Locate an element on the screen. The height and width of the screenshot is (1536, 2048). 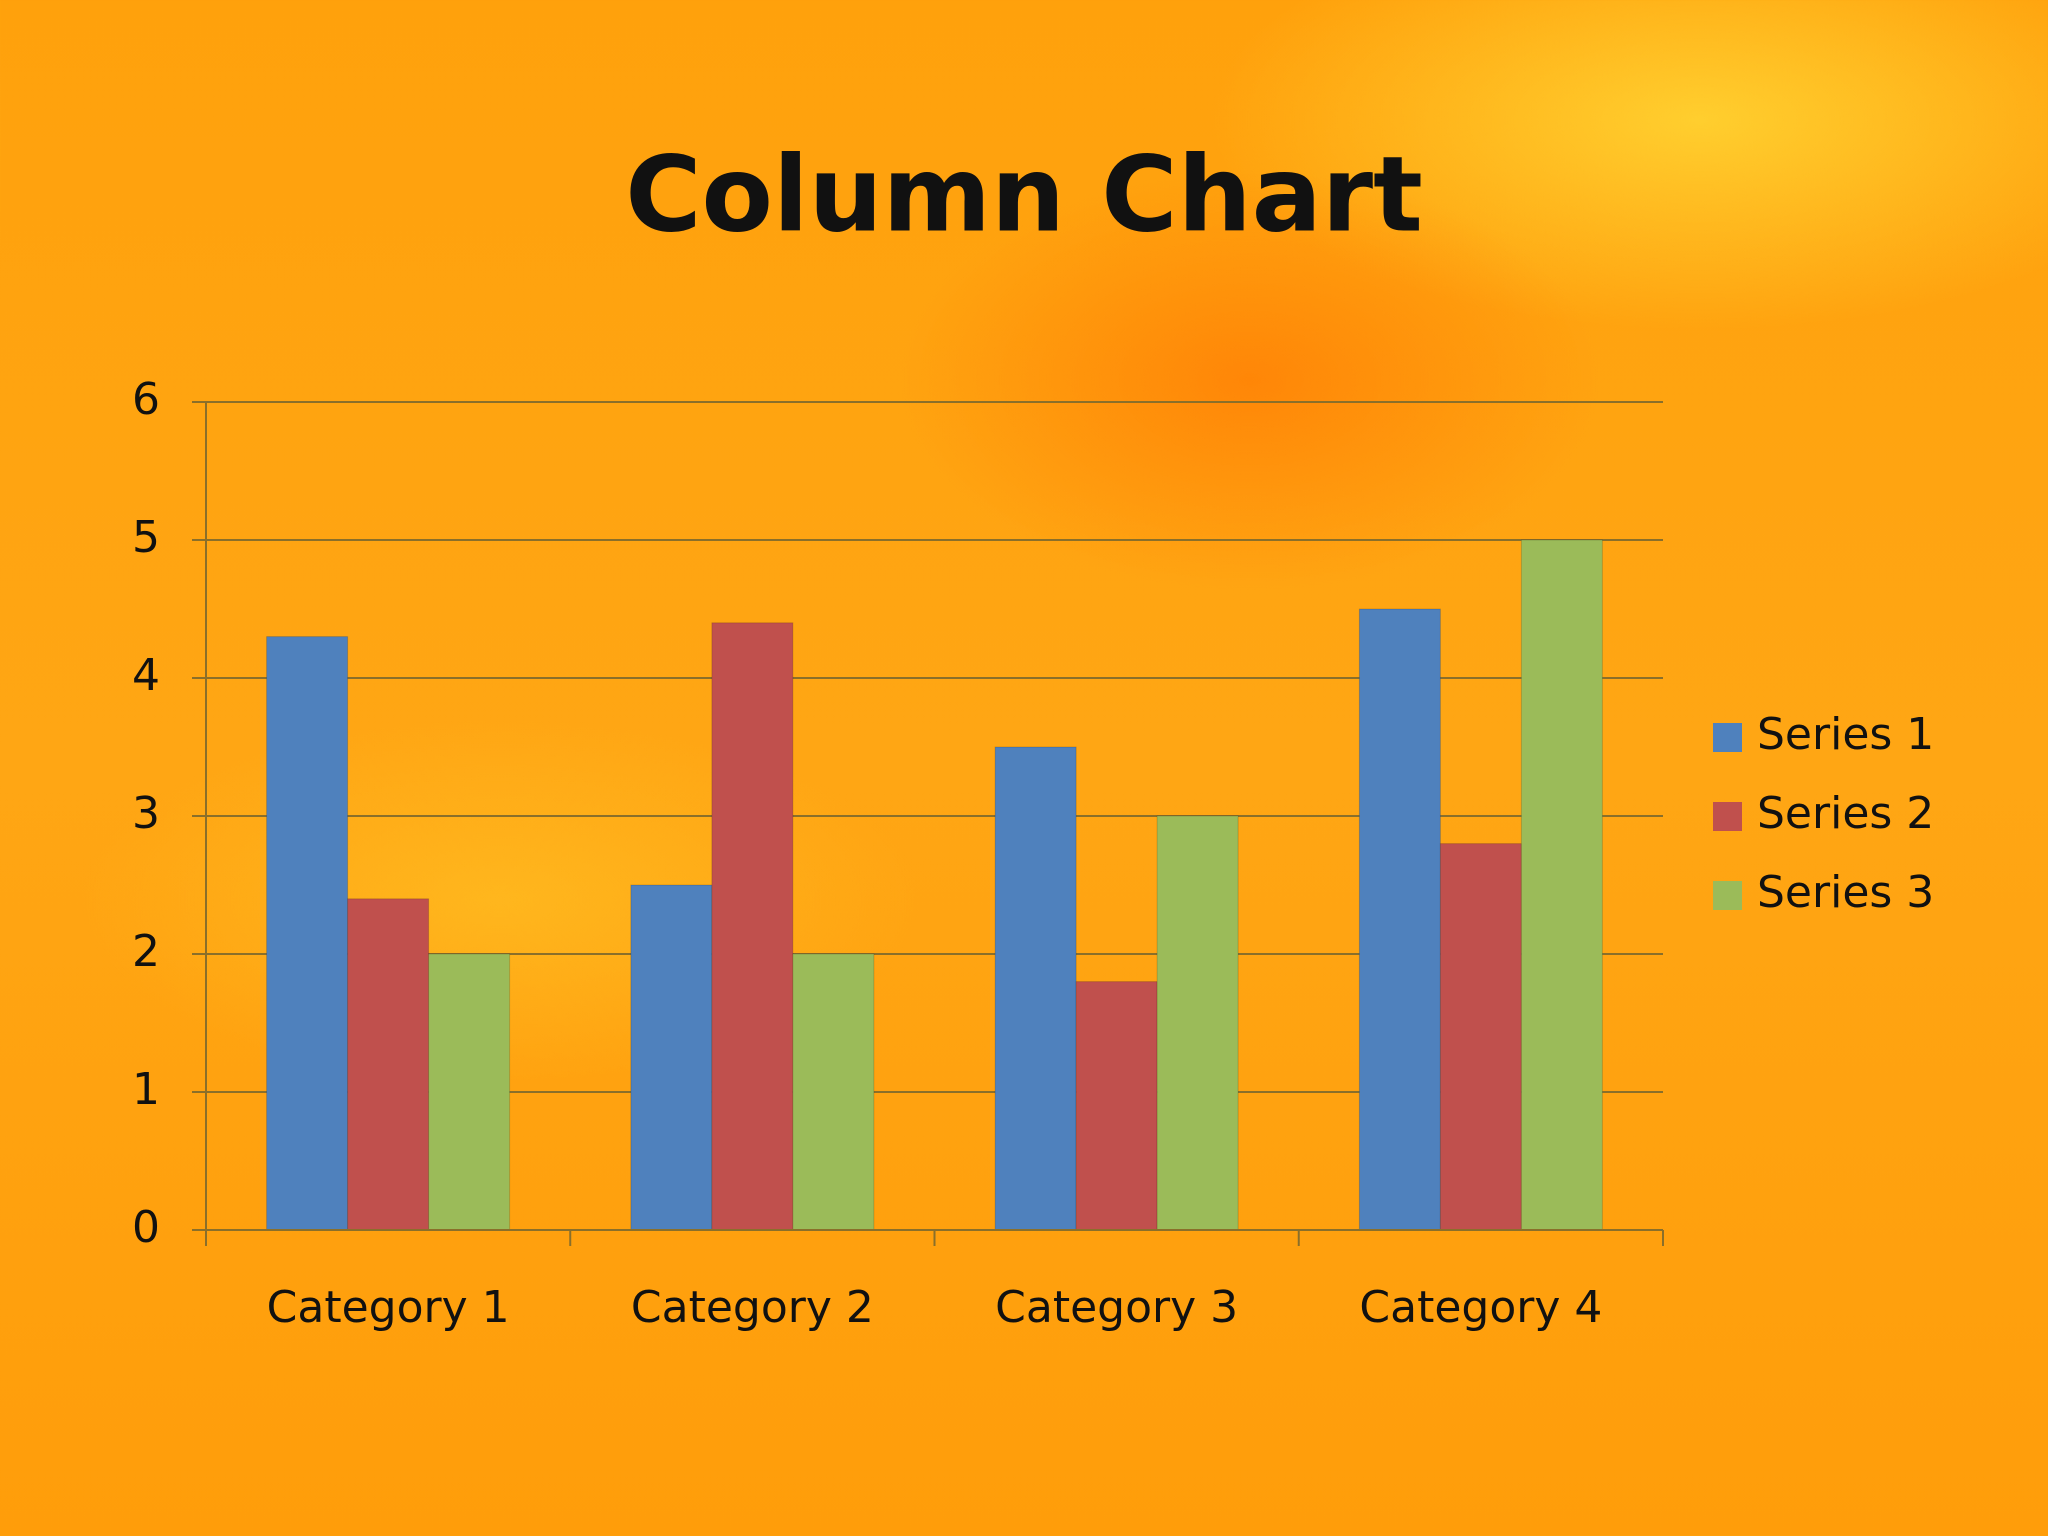
y-tick-label: 3 is located at coordinates (146, 813).